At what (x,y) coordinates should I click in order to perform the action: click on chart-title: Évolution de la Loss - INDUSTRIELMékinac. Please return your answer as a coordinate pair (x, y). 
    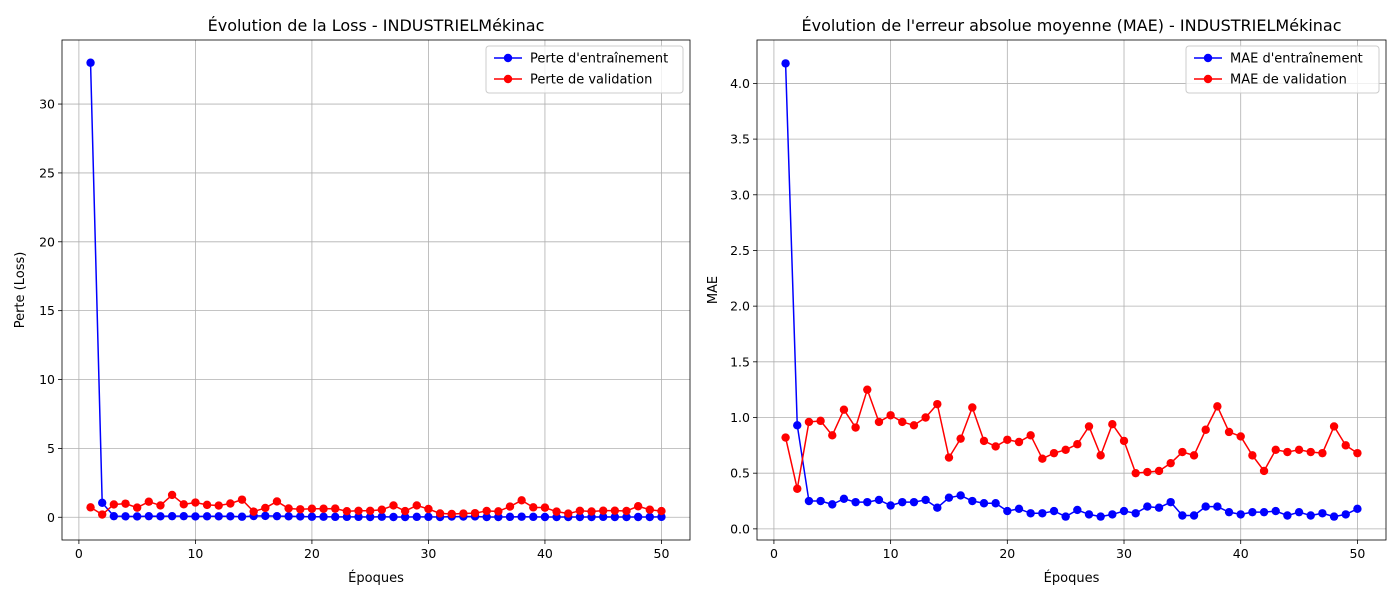
    Looking at the image, I should click on (376, 25).